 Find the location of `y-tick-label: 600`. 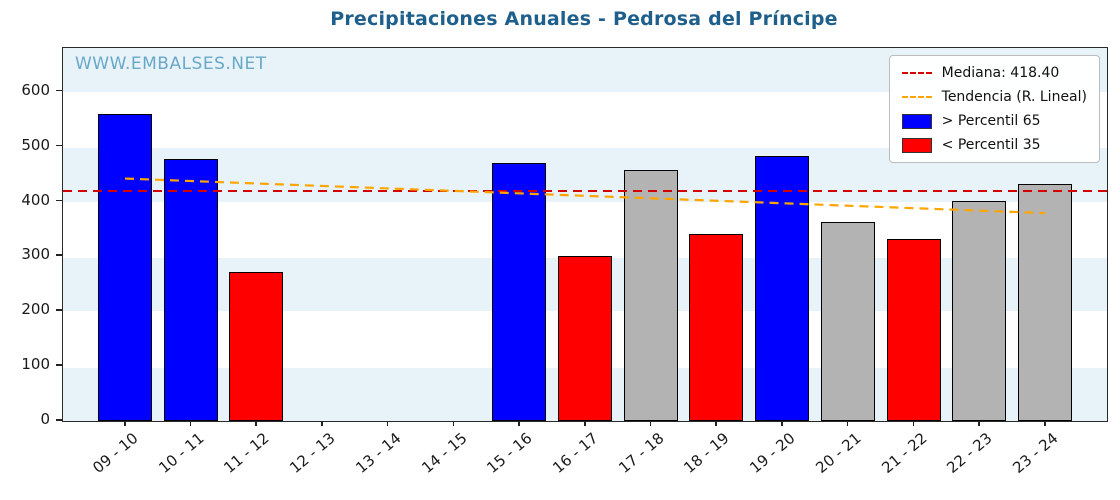

y-tick-label: 600 is located at coordinates (35, 89).